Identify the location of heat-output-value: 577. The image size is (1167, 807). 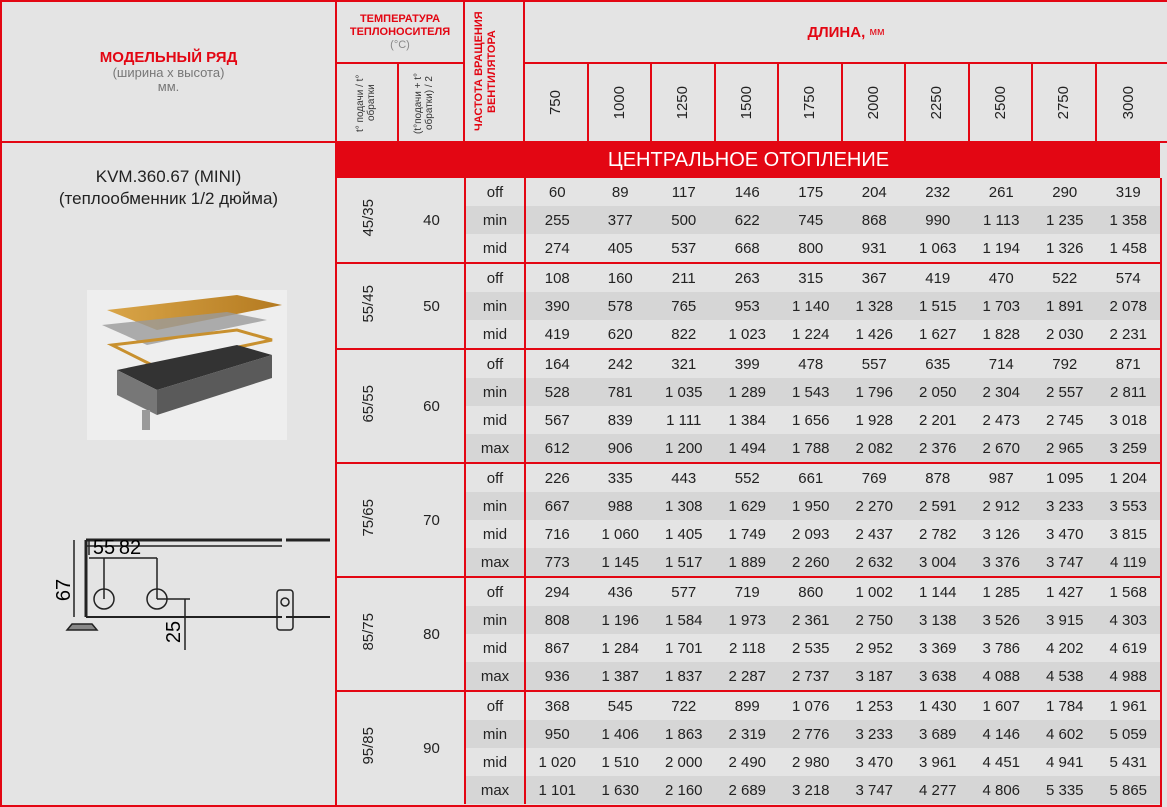
(684, 591).